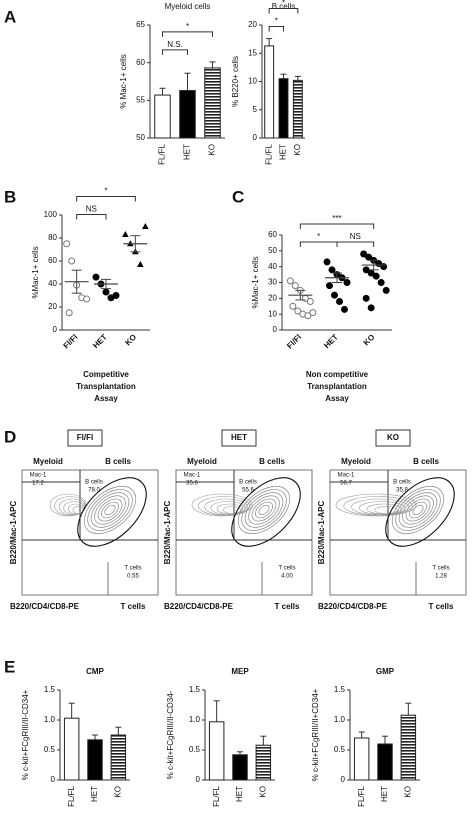 Image resolution: width=474 pixels, height=835 pixels. Describe the element at coordinates (240, 671) in the screenshot. I see `chart-title: MEP` at that location.